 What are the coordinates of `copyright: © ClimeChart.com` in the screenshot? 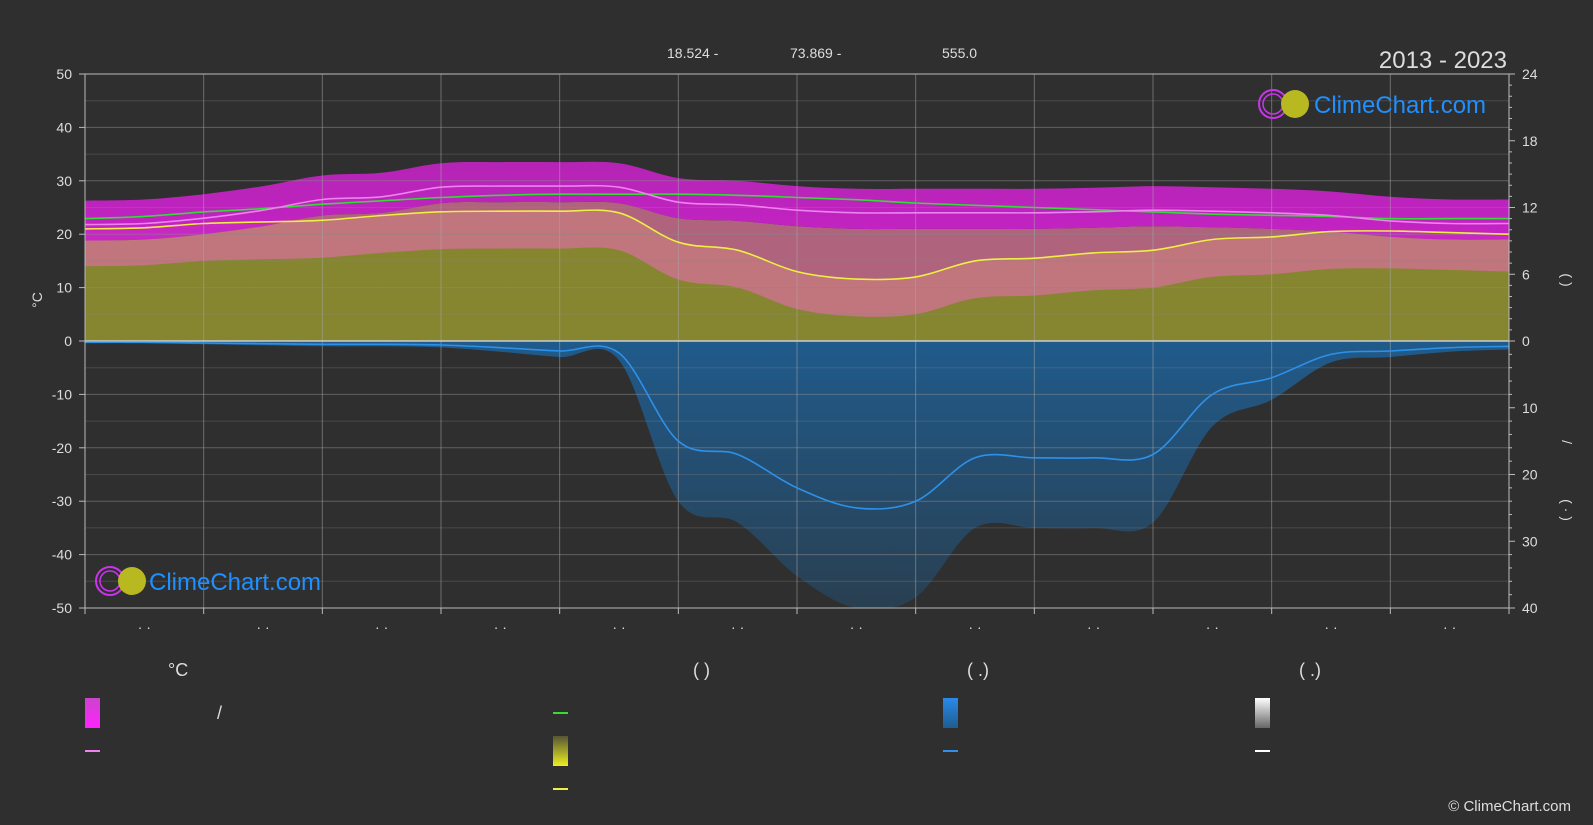 It's located at (1509, 806).